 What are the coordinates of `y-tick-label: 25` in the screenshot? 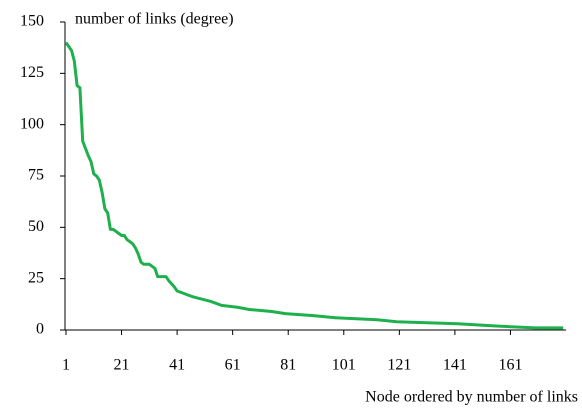 It's located at (36, 277).